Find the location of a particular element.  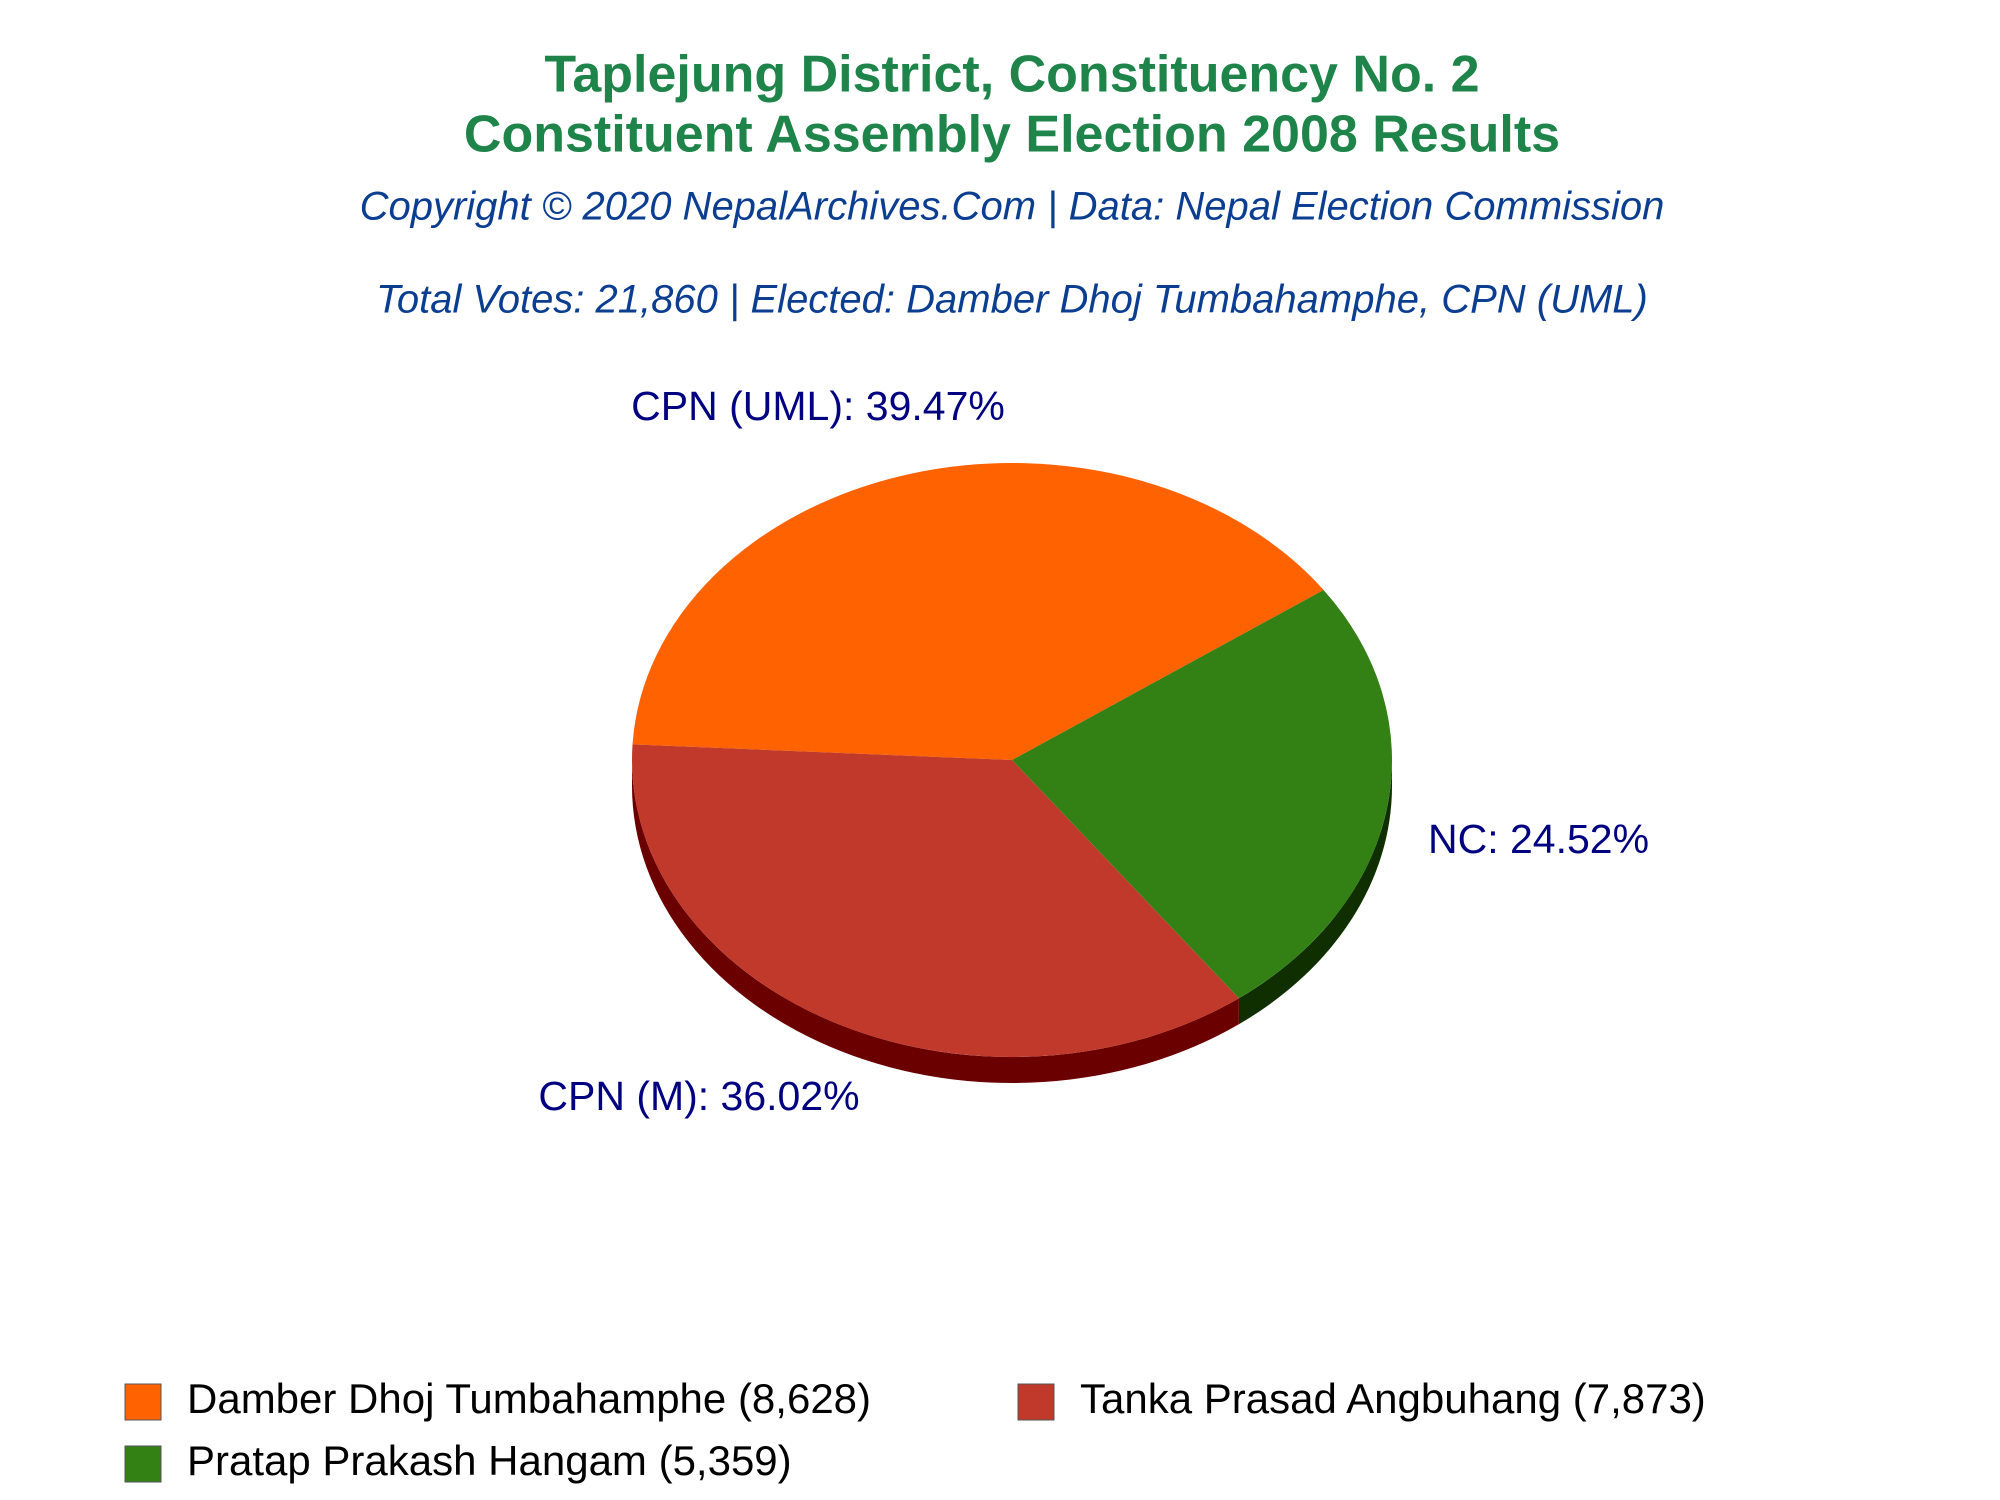

data-label: NC: 24.52% is located at coordinates (1538, 839).